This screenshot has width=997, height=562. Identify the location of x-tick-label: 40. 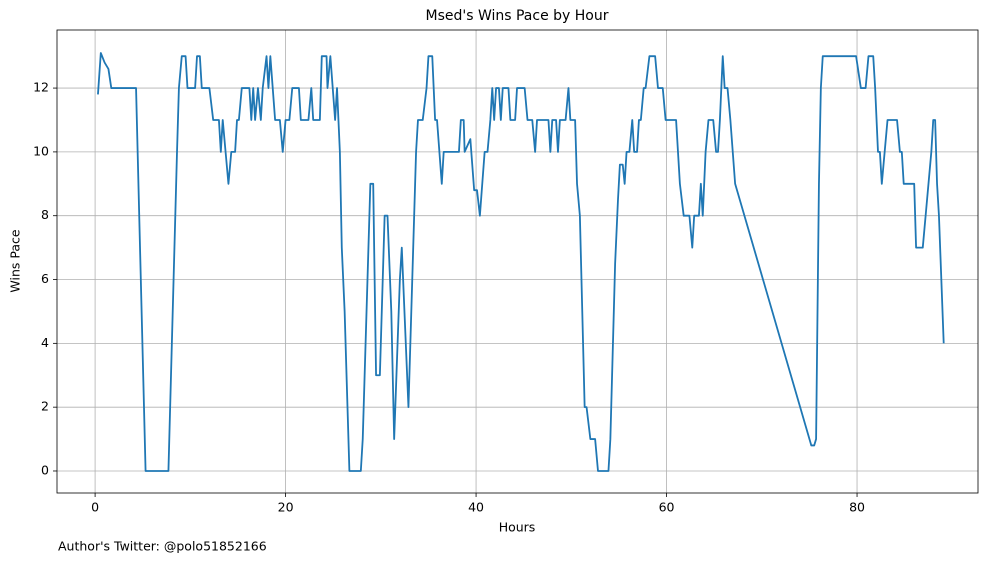
(476, 507).